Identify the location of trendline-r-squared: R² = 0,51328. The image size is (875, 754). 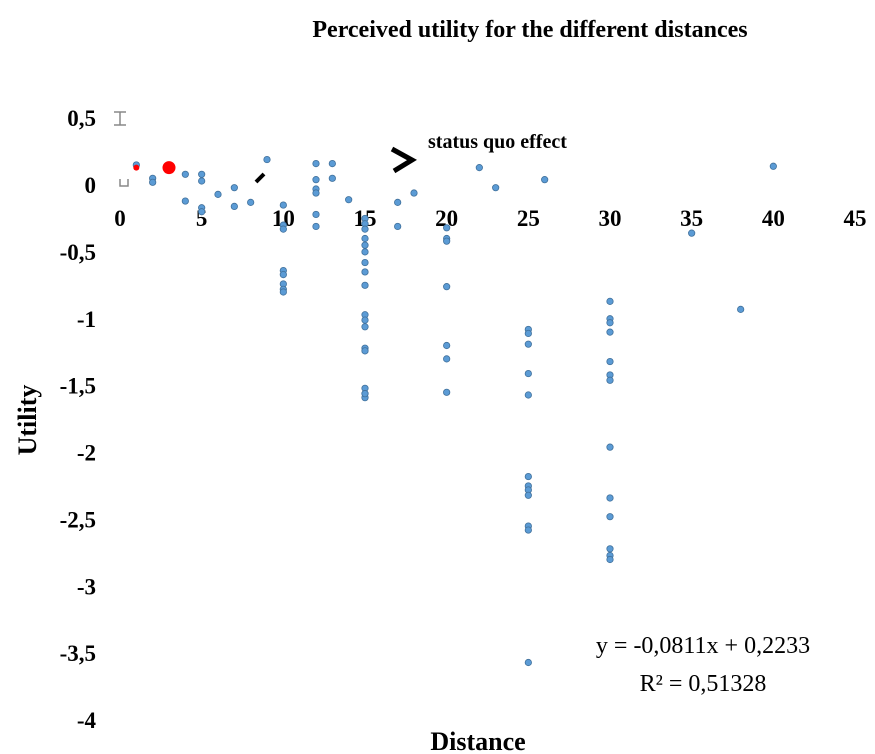
(703, 684).